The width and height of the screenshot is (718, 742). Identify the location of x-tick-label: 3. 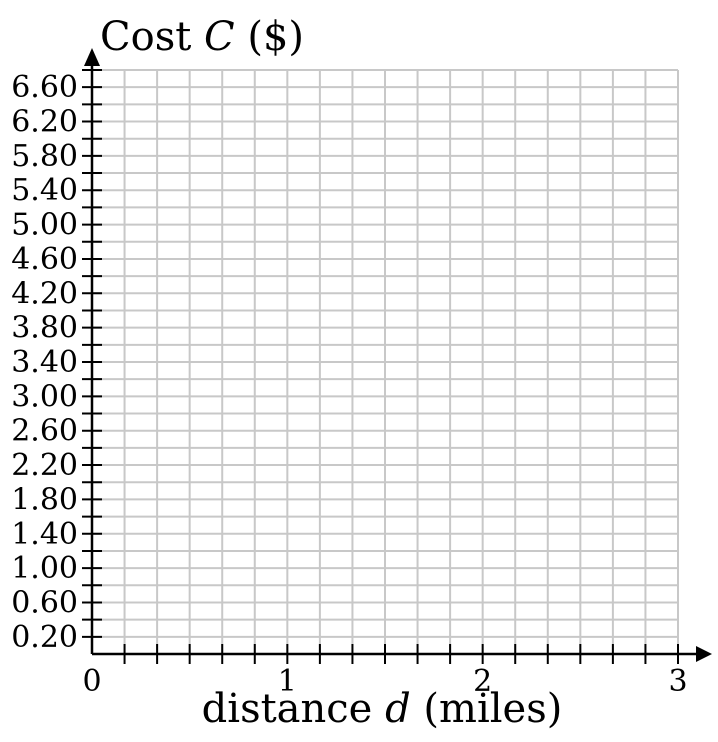
(677, 681).